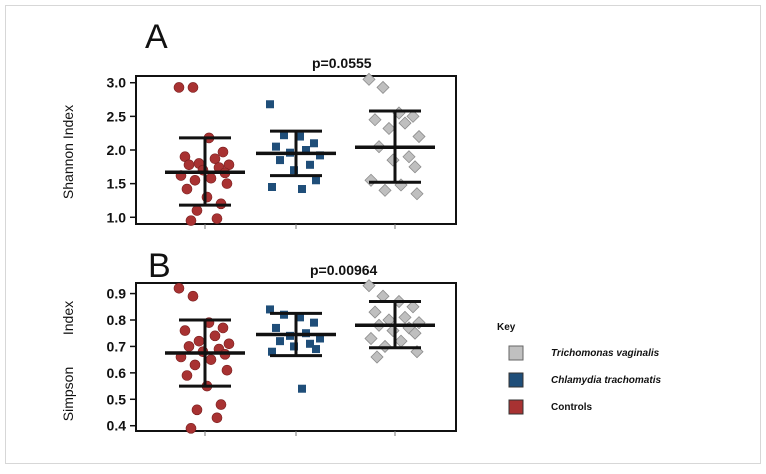  What do you see at coordinates (117, 217) in the screenshot?
I see `panel-a-ytick-label: 1.0` at bounding box center [117, 217].